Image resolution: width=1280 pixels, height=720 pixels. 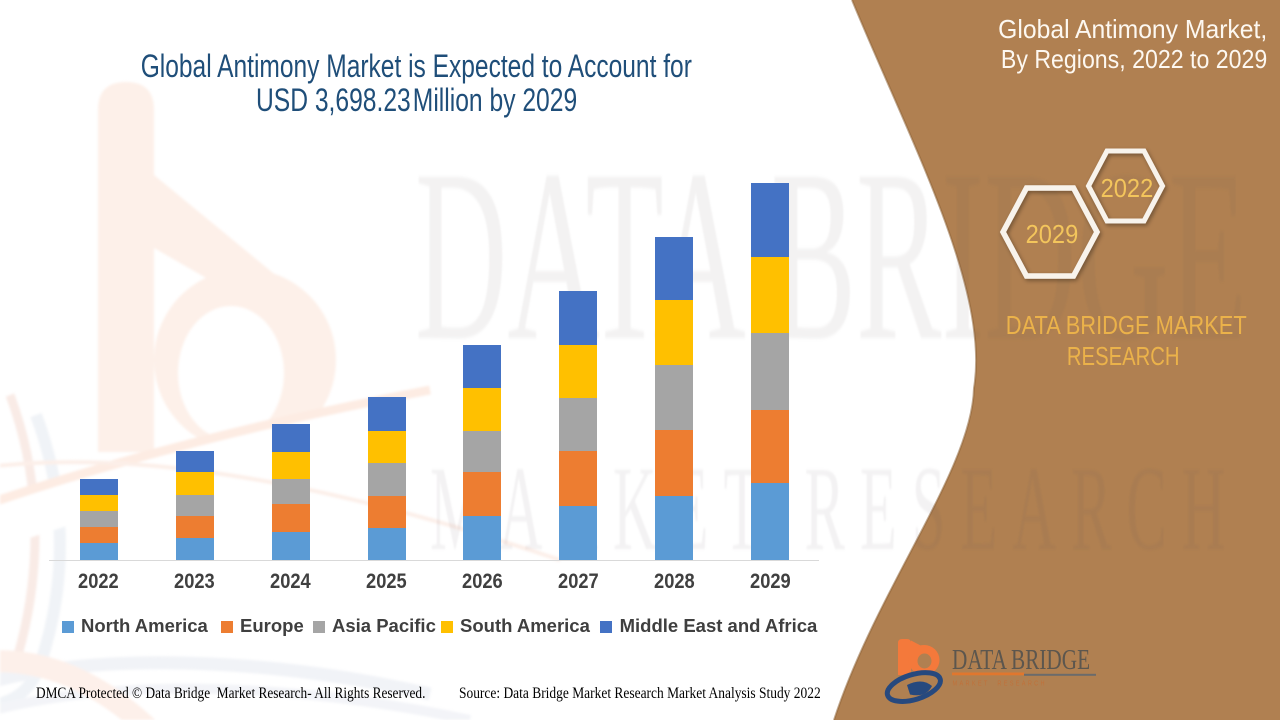 What do you see at coordinates (1021, 660) in the screenshot?
I see `svg-text: DATA BRIDGE` at bounding box center [1021, 660].